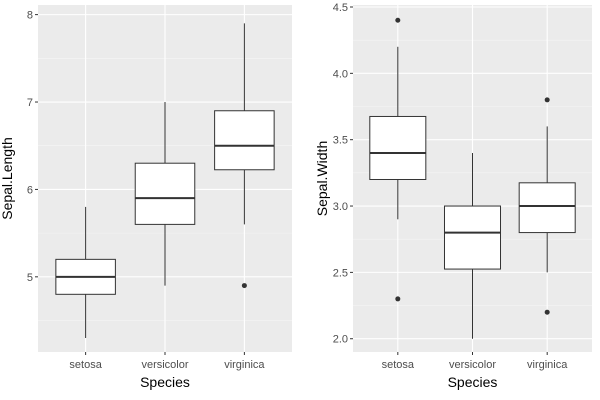 The width and height of the screenshot is (600, 400). Describe the element at coordinates (30, 190) in the screenshot. I see `y-tick-label: 6` at that location.